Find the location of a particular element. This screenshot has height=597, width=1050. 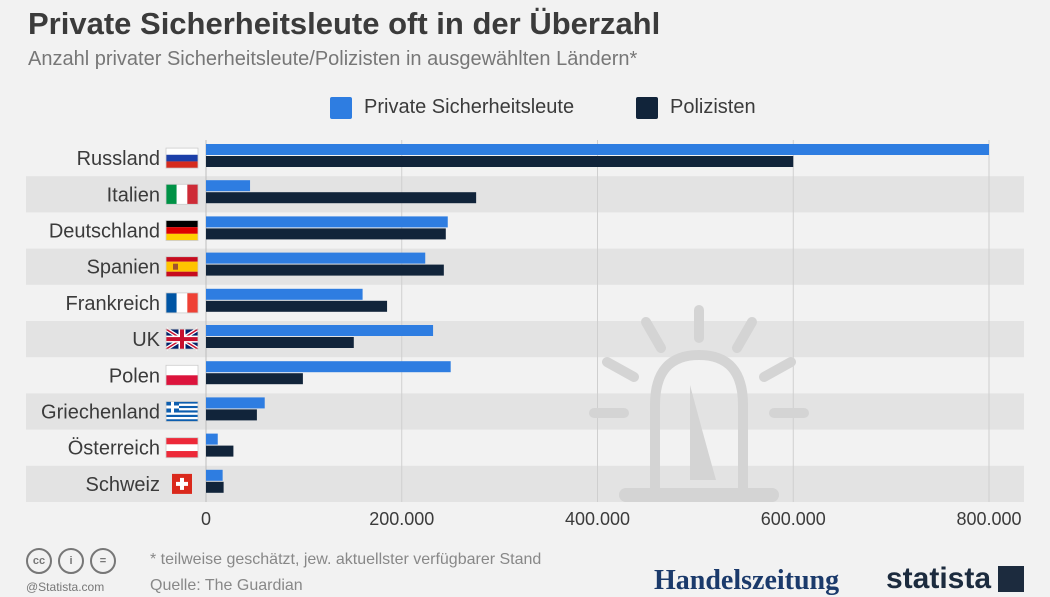

statista-logo-icon is located at coordinates (1011, 579).